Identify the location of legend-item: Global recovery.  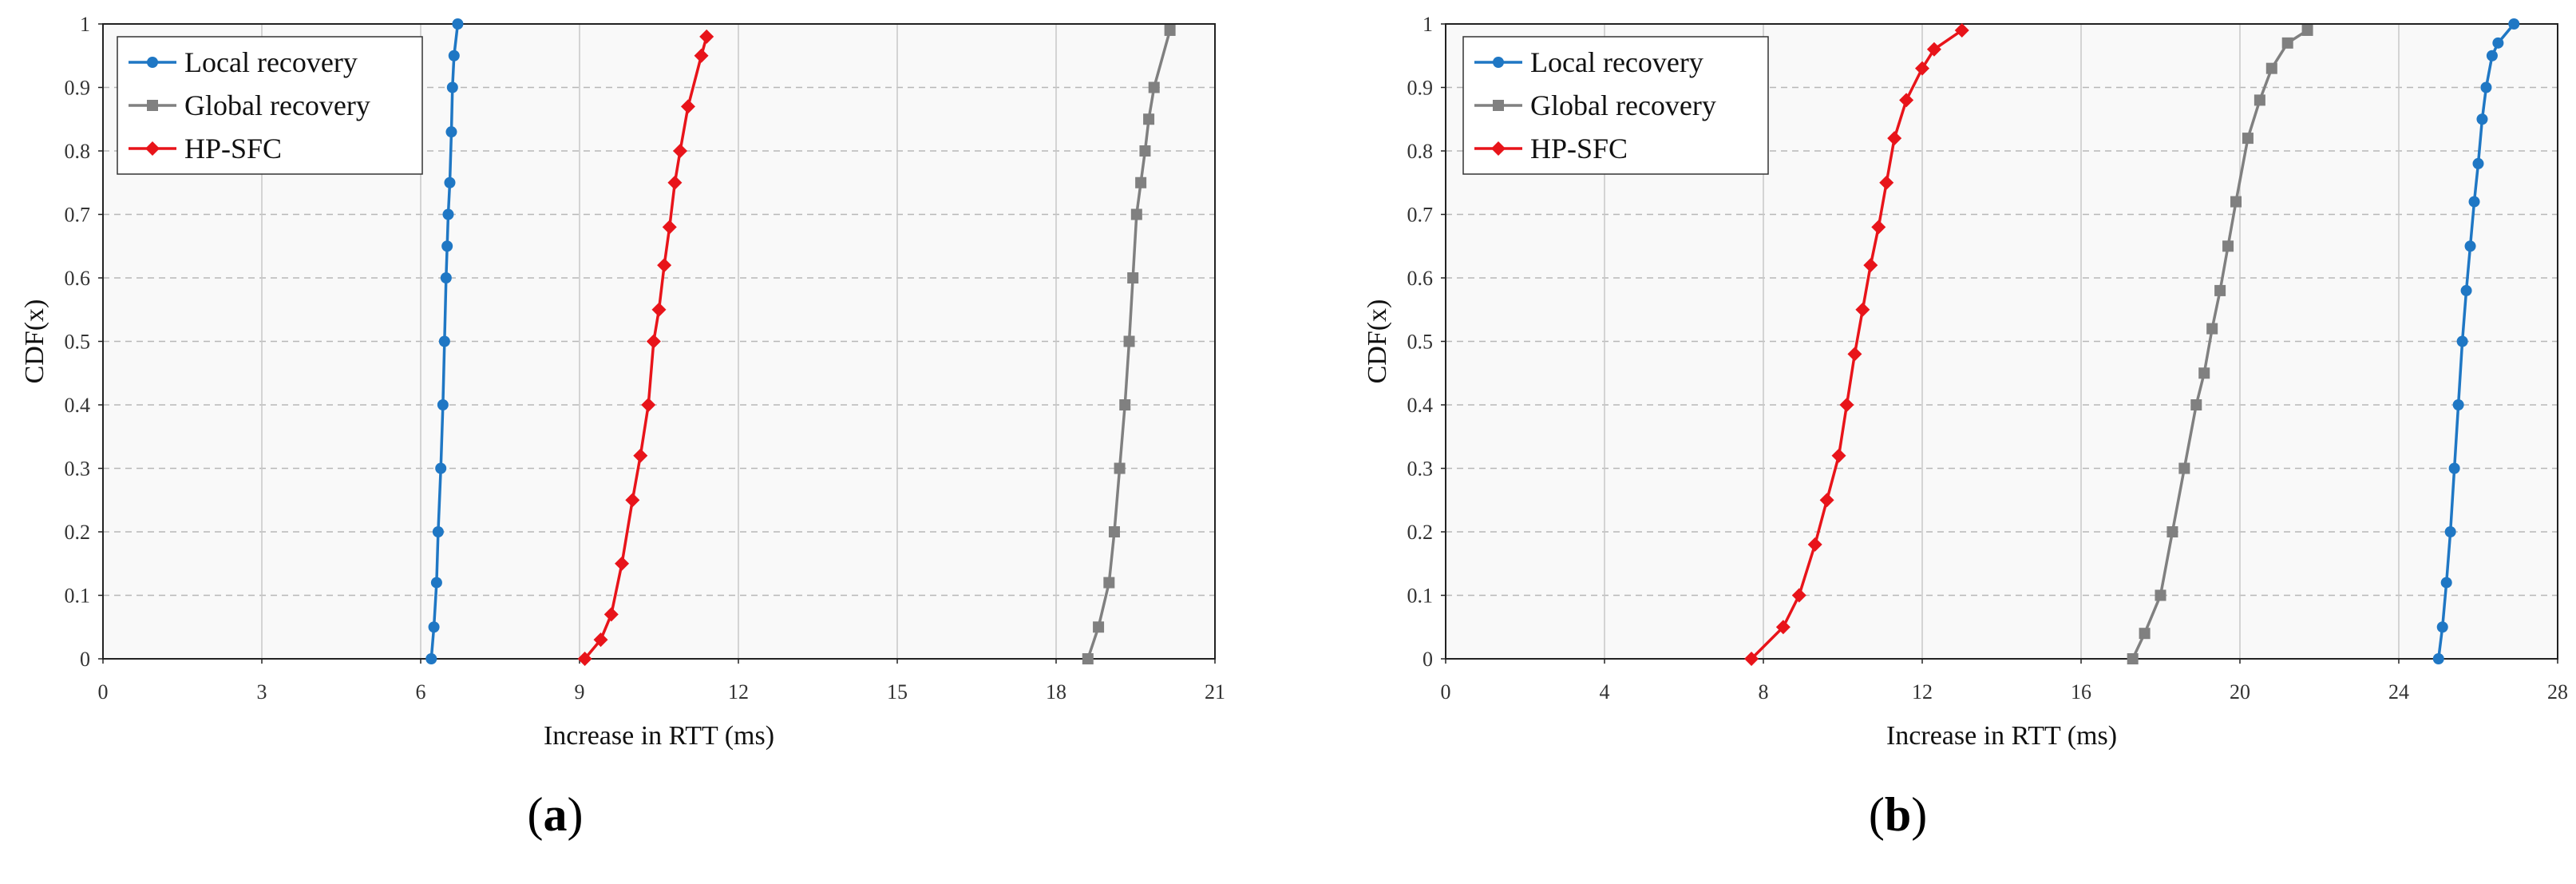
(1595, 105).